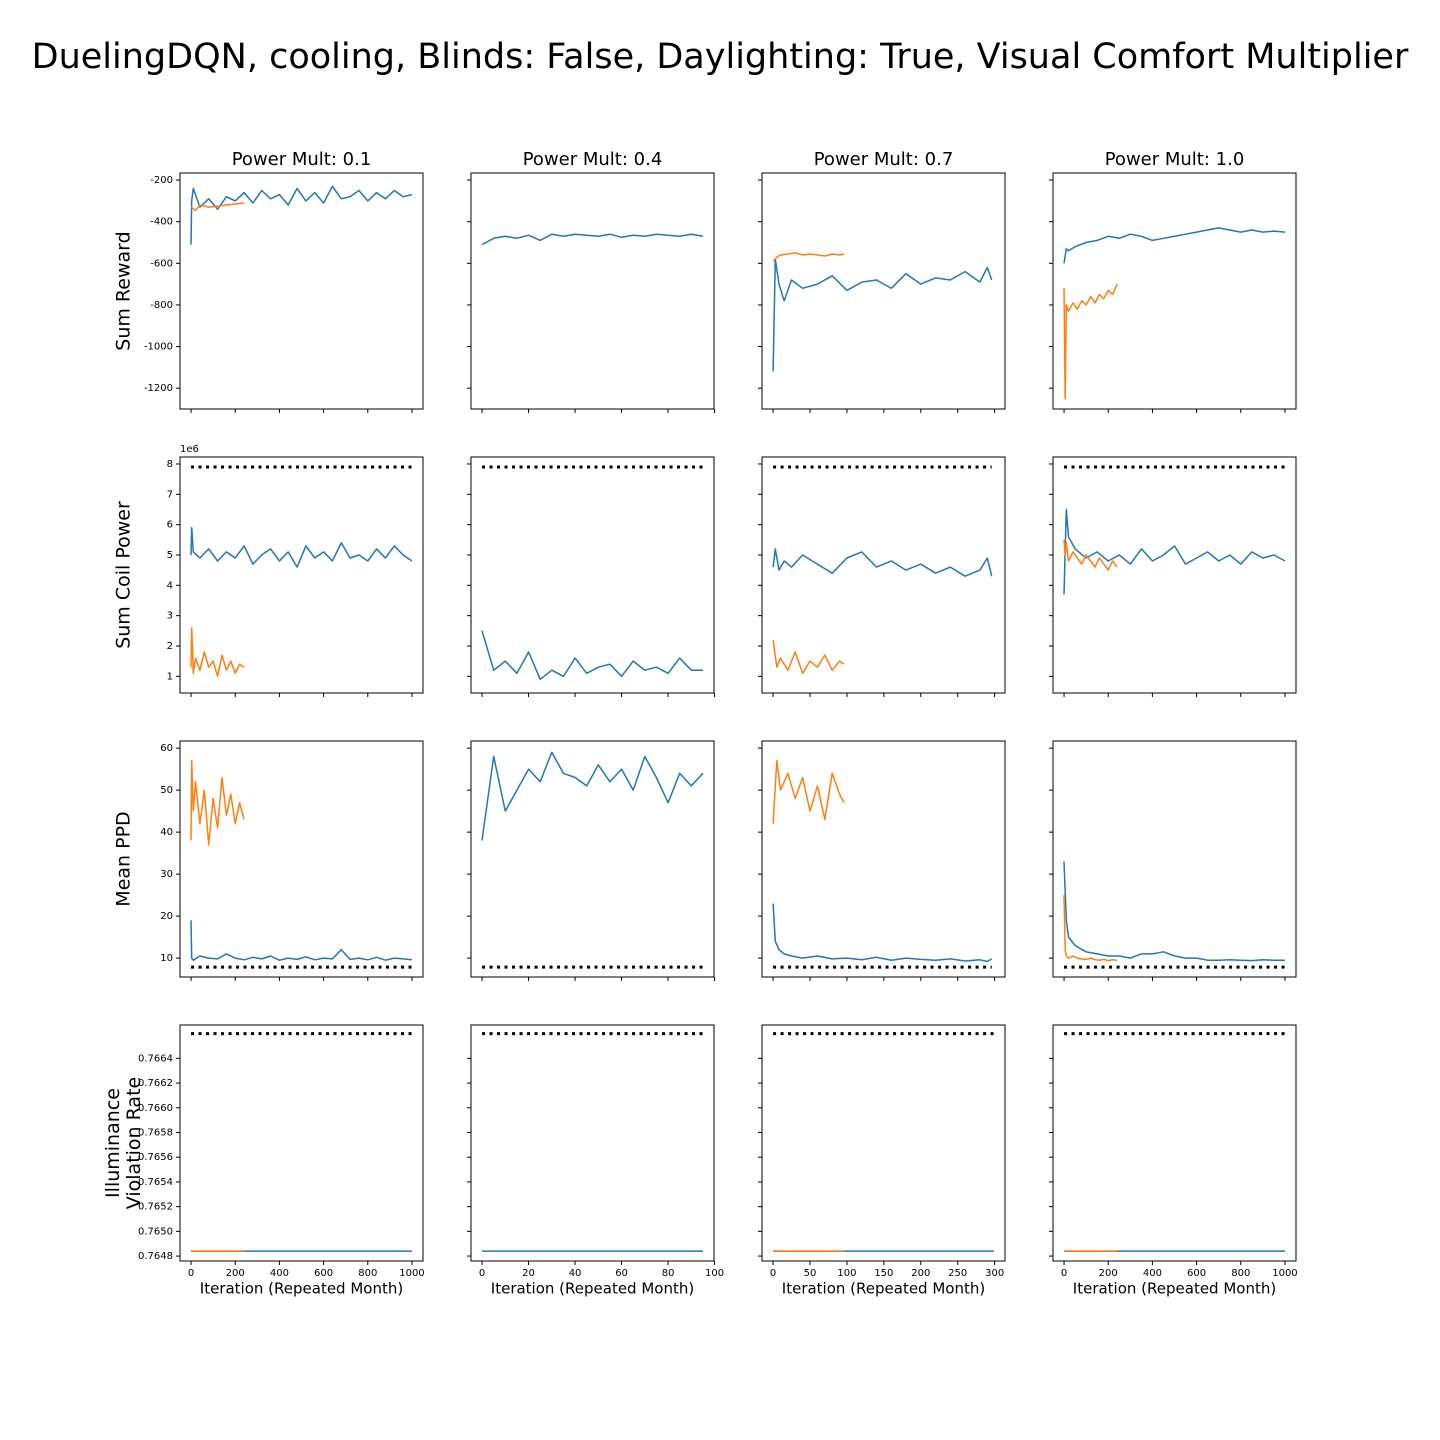 The image size is (1440, 1440). I want to click on y-tick-label: 8, so click(170, 464).